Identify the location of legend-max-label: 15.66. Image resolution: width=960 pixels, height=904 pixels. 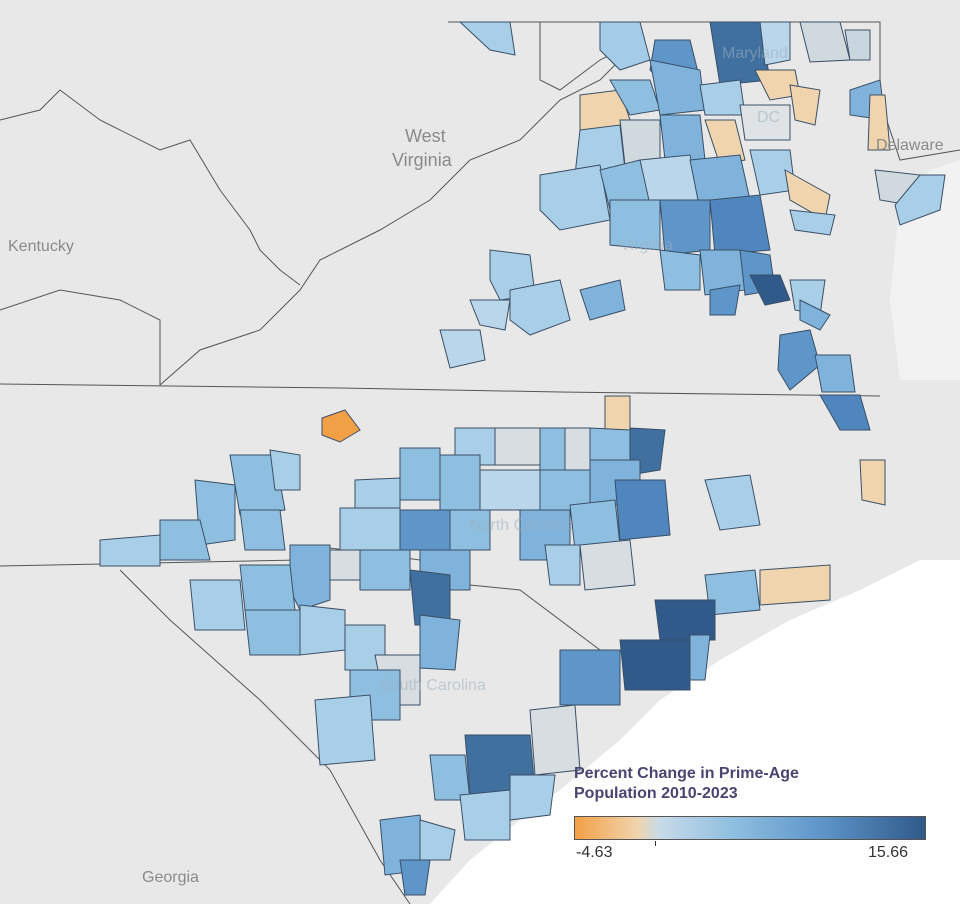
(887, 852).